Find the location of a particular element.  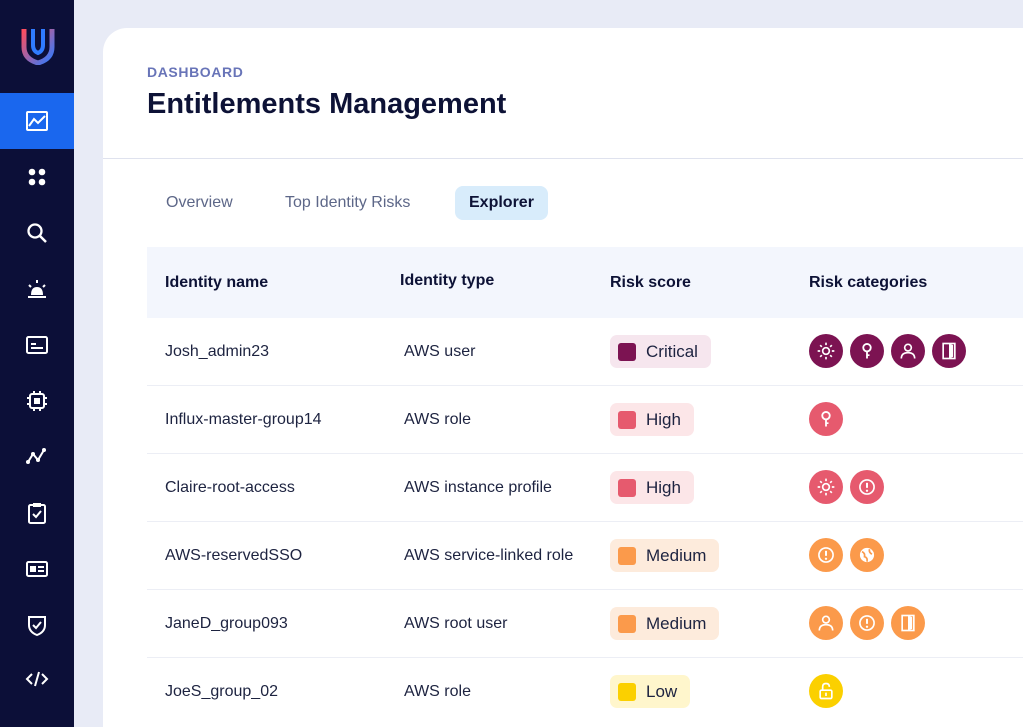

nav-chip is located at coordinates (37, 401).